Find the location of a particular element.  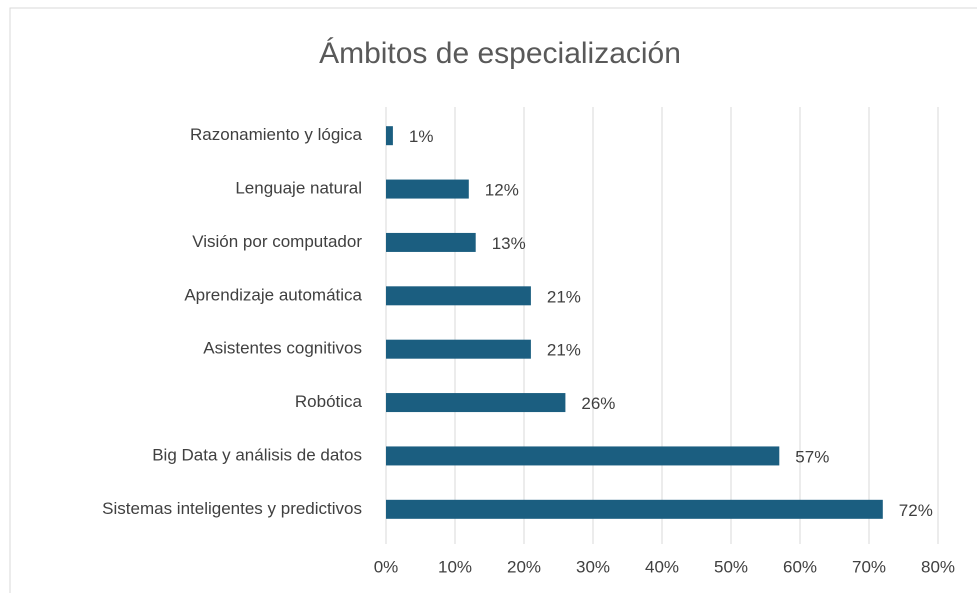

data-label: 72% is located at coordinates (916, 510).